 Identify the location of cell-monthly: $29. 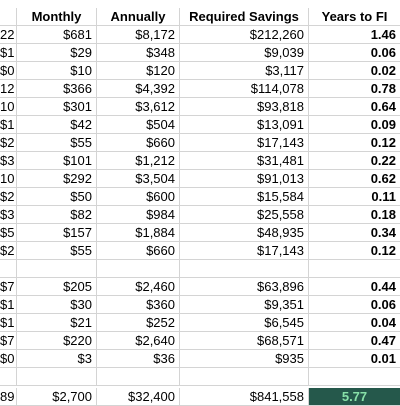
(57, 53).